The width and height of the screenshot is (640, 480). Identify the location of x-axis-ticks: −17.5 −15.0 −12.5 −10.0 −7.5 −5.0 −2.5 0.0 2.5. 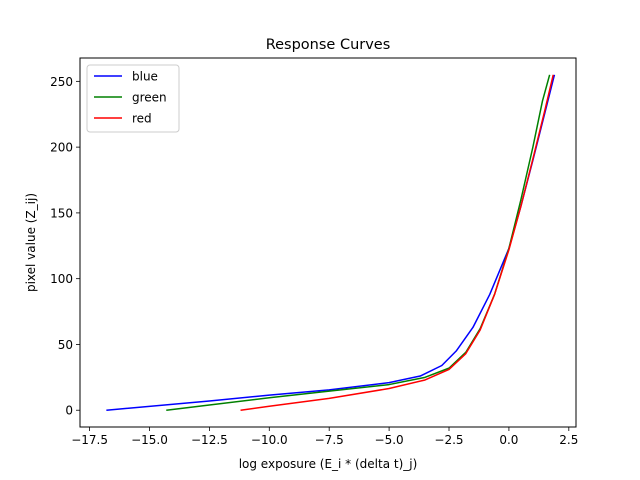
(324, 437).